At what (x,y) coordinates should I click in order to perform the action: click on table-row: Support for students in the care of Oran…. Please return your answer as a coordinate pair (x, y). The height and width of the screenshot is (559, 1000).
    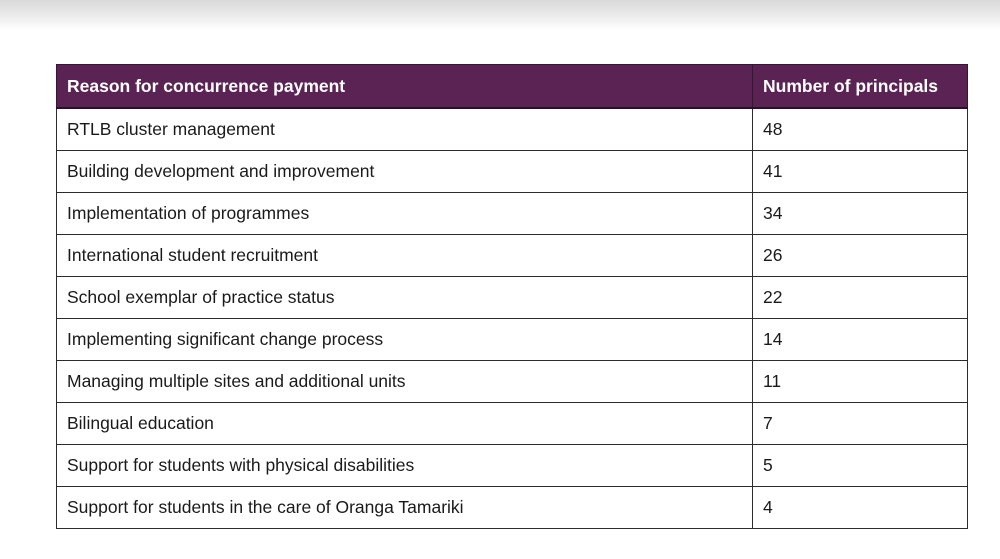
    Looking at the image, I should click on (512, 507).